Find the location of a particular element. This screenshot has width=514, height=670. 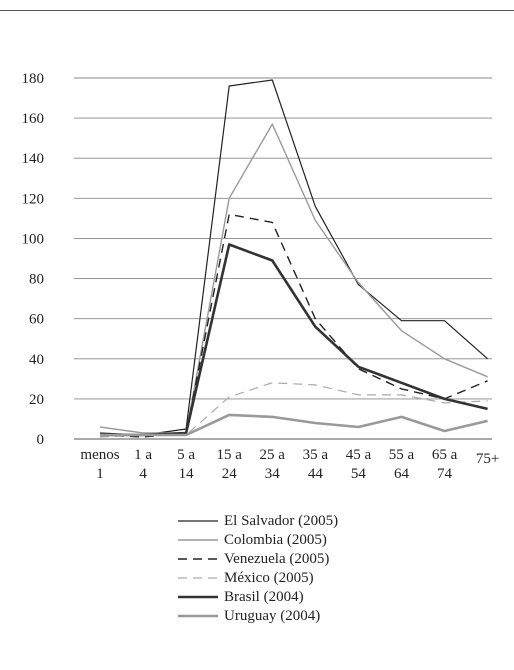

top-rule is located at coordinates (257, 10).